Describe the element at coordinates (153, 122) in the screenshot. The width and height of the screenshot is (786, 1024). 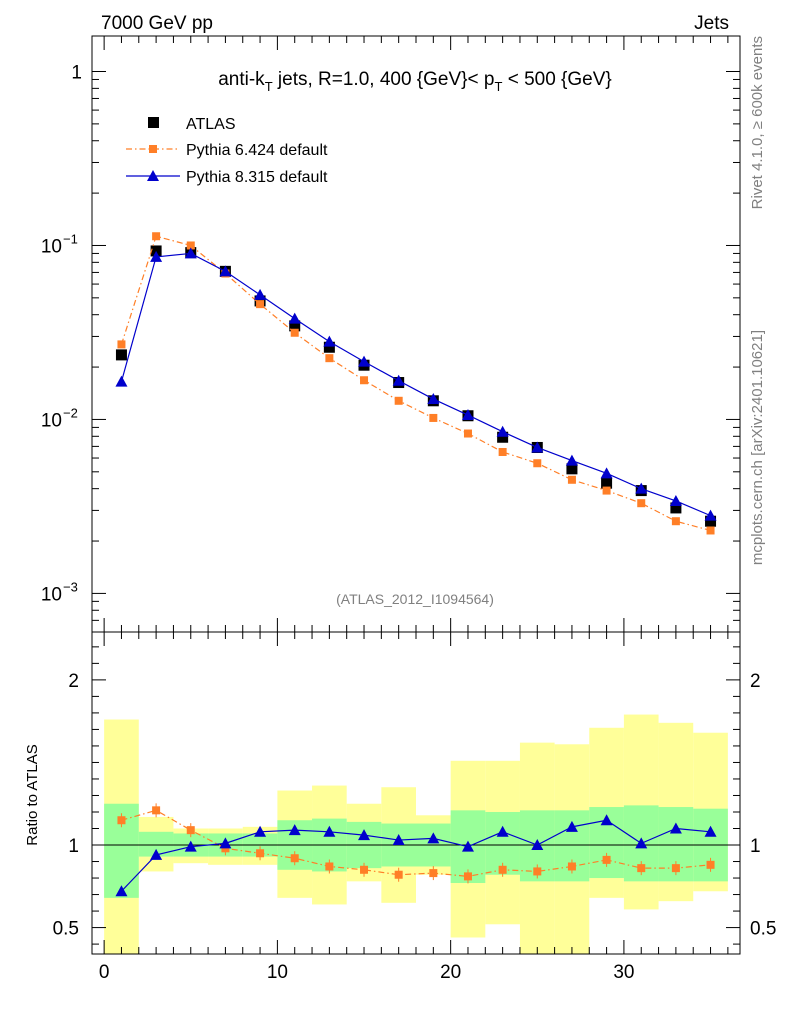
I see `legend-marker-atlas` at that location.